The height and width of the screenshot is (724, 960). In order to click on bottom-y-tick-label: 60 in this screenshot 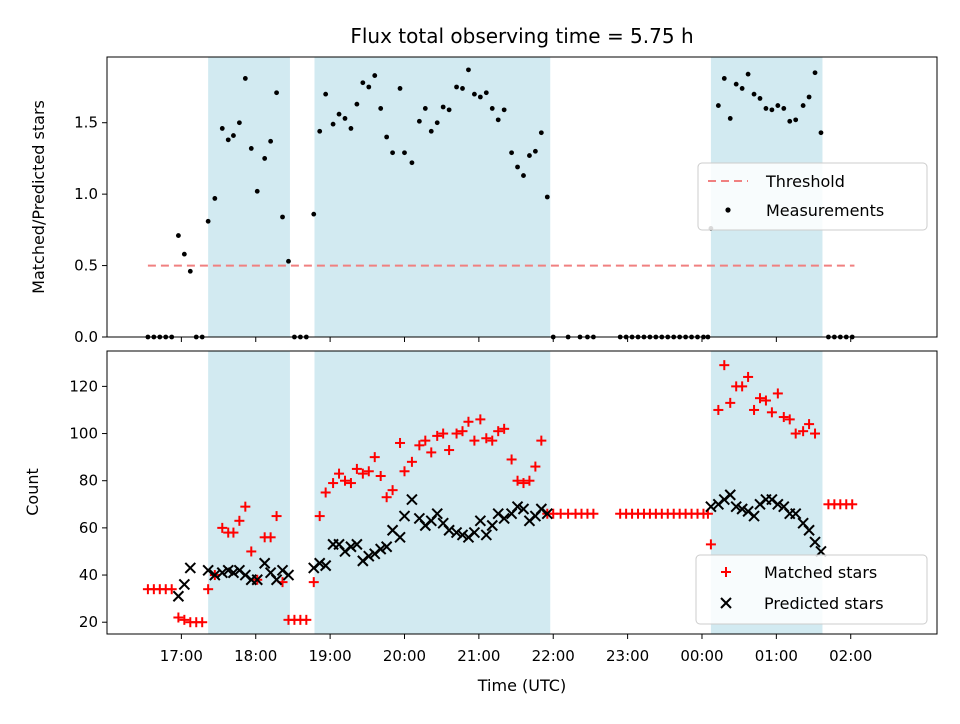, I will do `click(88, 528)`.